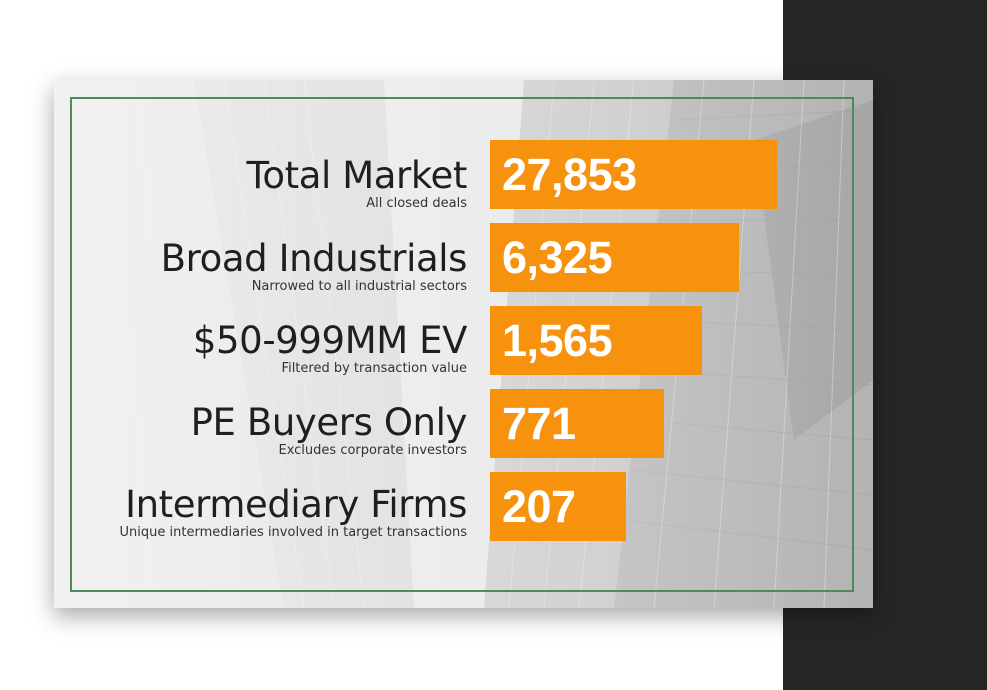 Image resolution: width=987 pixels, height=690 pixels. What do you see at coordinates (359, 286) in the screenshot?
I see `category-subtitle: Narrowed to all industrial sectors` at bounding box center [359, 286].